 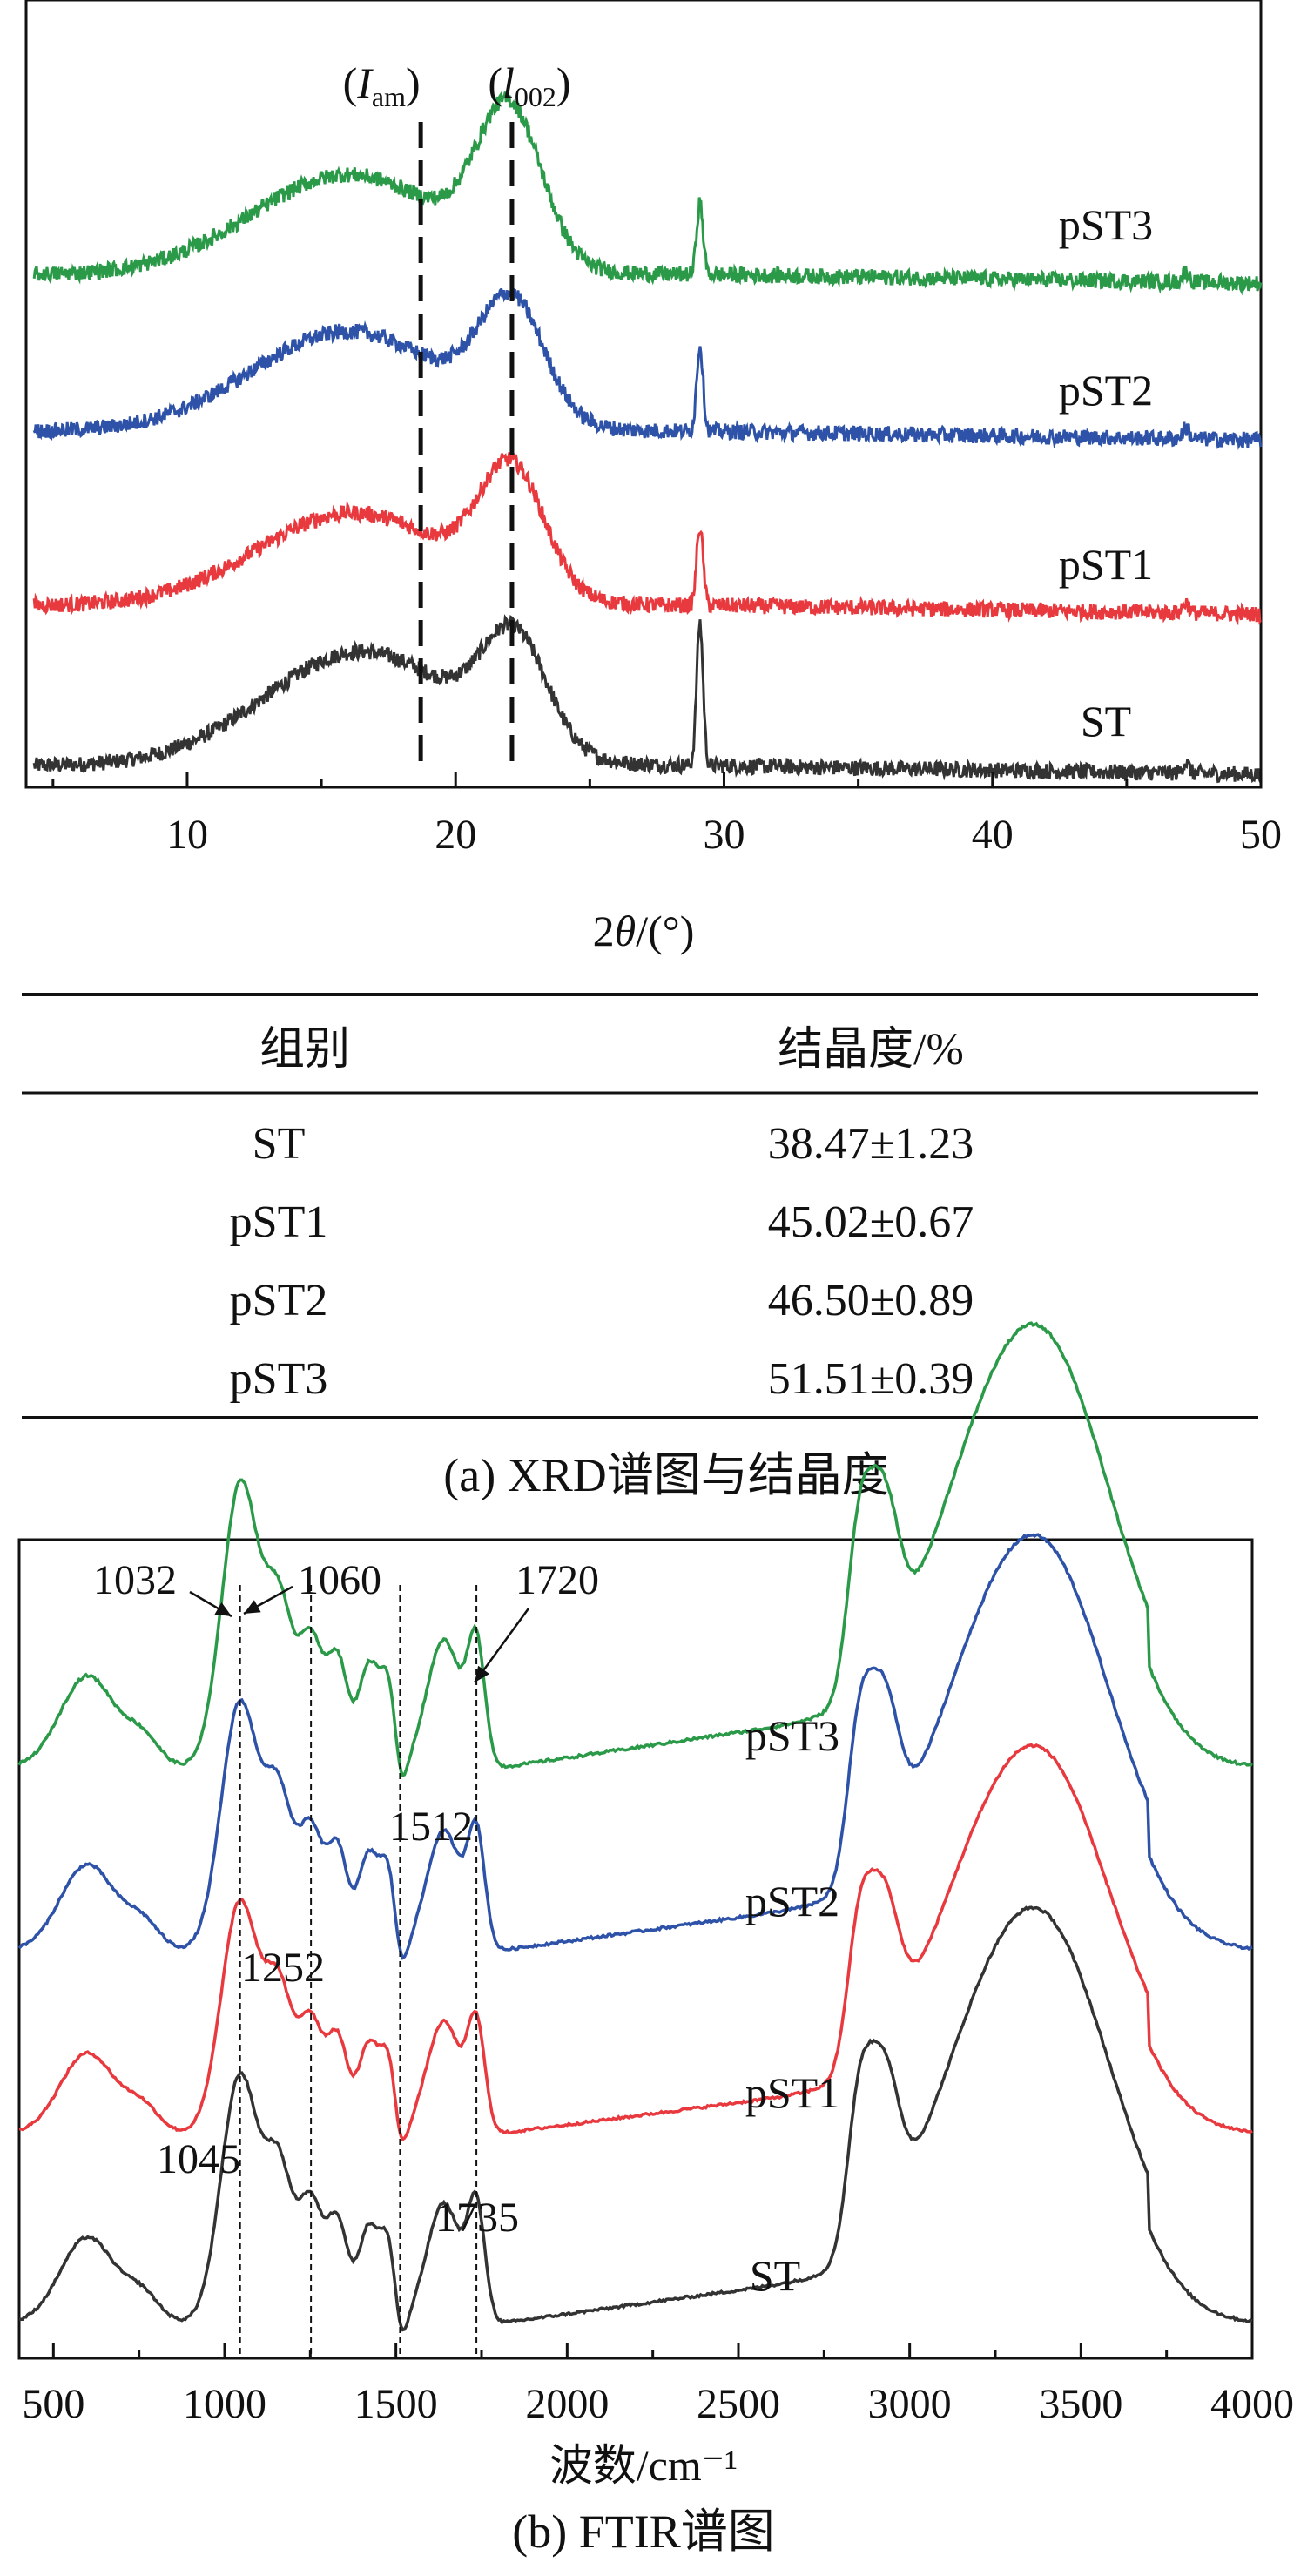 What do you see at coordinates (557, 1580) in the screenshot?
I see `ftir-peak-label-1720: 1720` at bounding box center [557, 1580].